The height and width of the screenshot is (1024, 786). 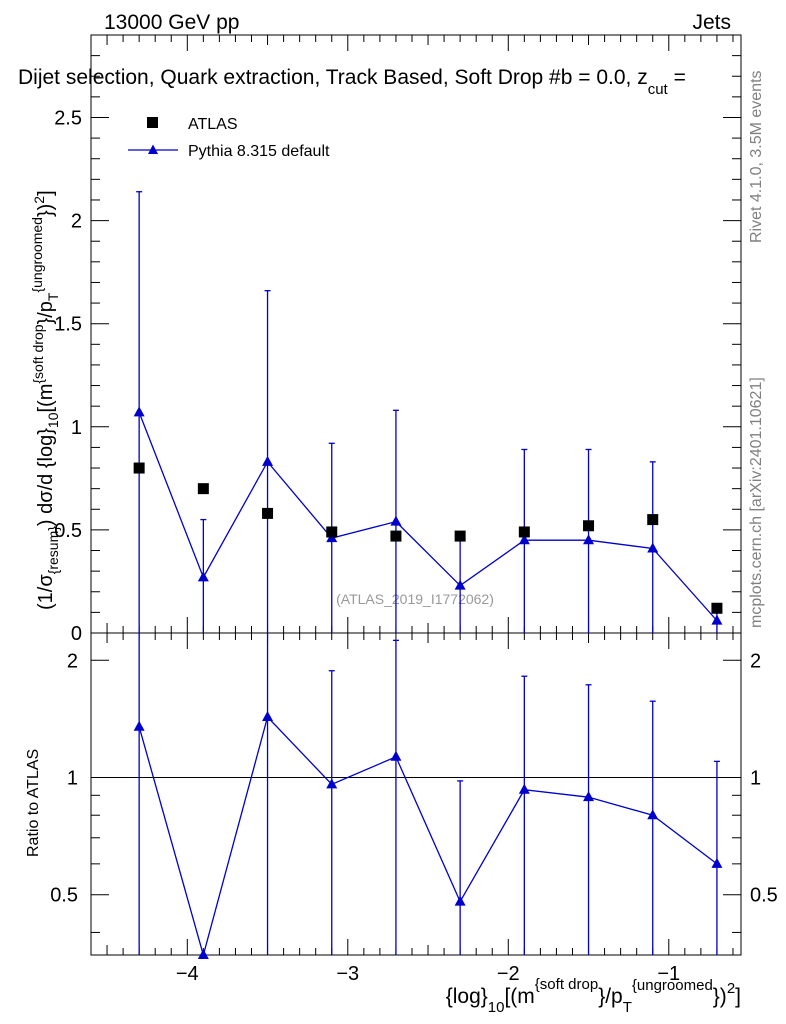 I want to click on y-tick-label-ratio-right: 2, so click(x=755, y=661).